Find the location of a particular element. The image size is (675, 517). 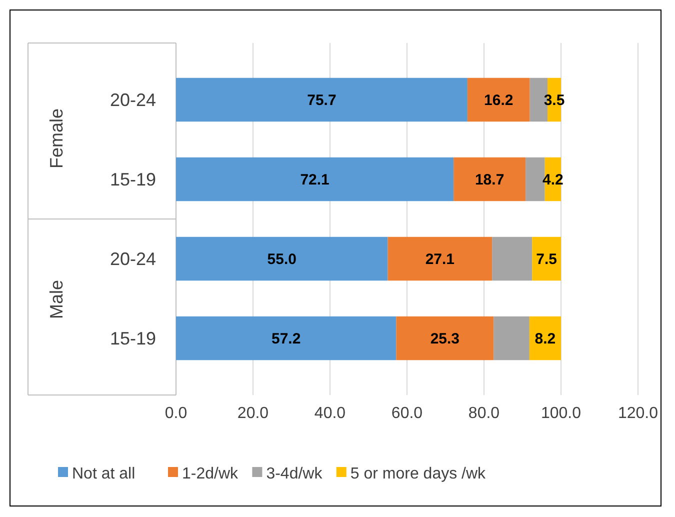

data-label: 25.3 is located at coordinates (445, 339).